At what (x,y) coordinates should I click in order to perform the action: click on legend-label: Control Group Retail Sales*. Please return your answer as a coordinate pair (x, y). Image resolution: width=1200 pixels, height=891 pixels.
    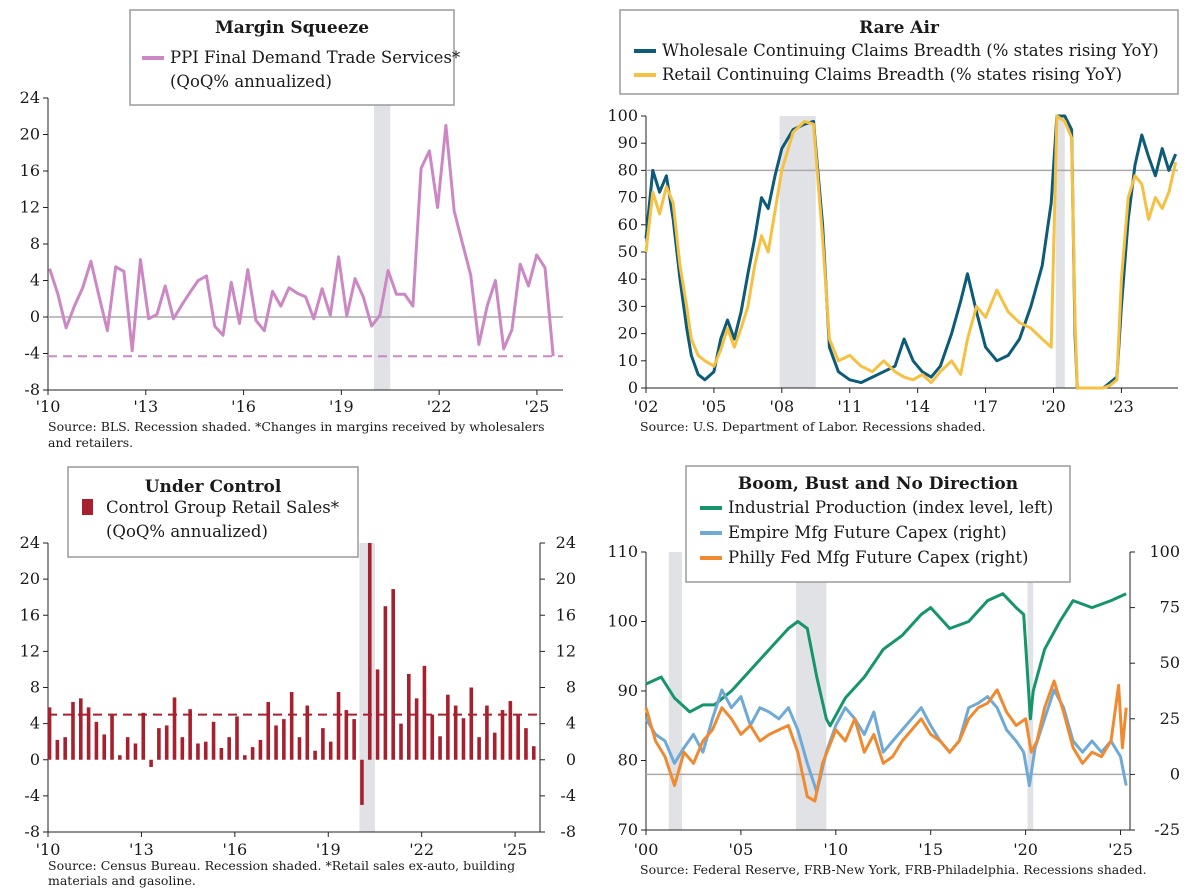
    Looking at the image, I should click on (222, 507).